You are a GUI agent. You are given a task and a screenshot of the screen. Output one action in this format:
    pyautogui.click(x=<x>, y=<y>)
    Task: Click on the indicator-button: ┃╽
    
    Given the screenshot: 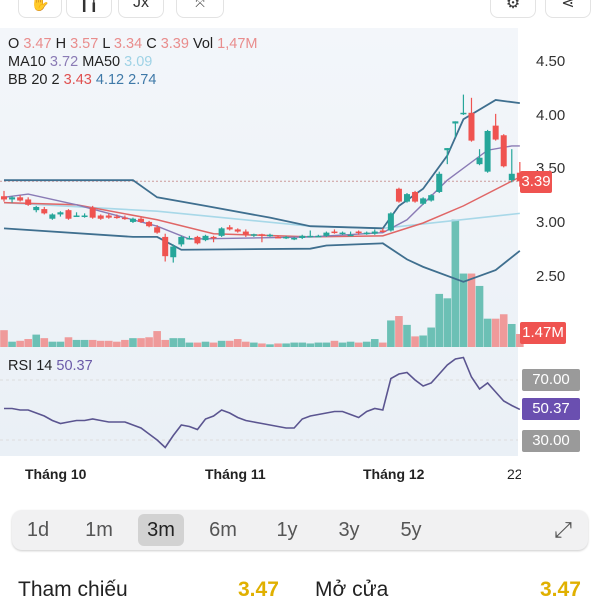 What is the action you would take?
    pyautogui.click(x=89, y=9)
    